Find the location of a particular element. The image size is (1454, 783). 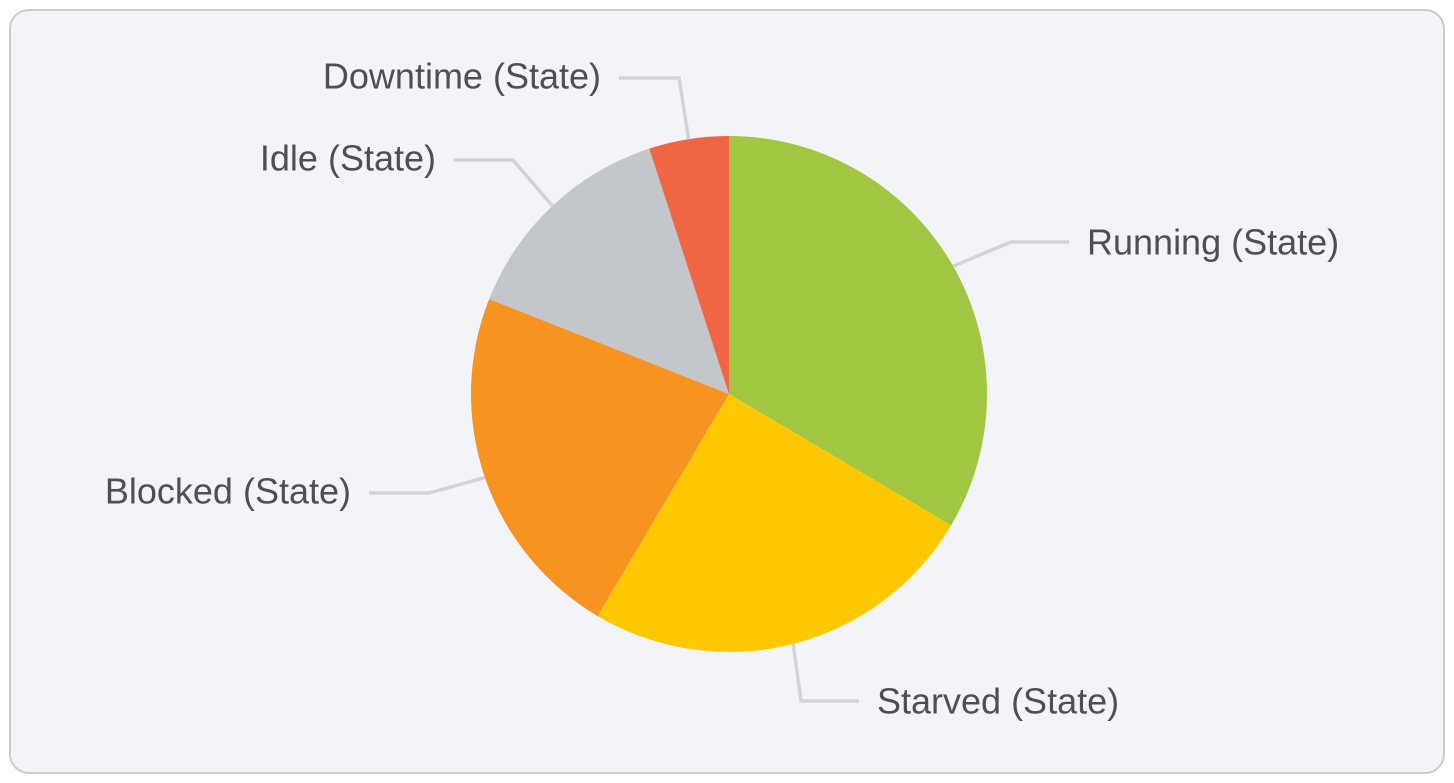

slice-label-downtime: Downtime (State) is located at coordinates (462, 76).